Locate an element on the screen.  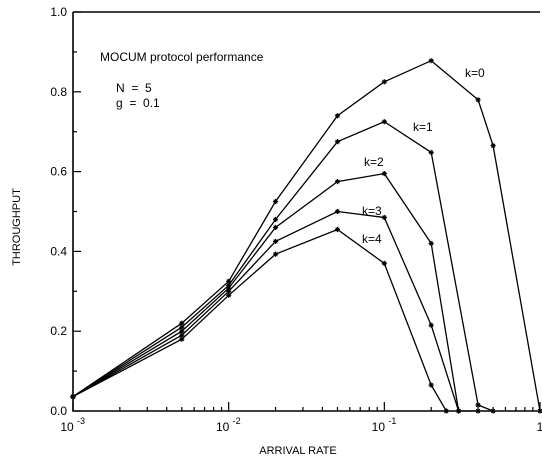
x-tick-exponent: -2 is located at coordinates (237, 421).